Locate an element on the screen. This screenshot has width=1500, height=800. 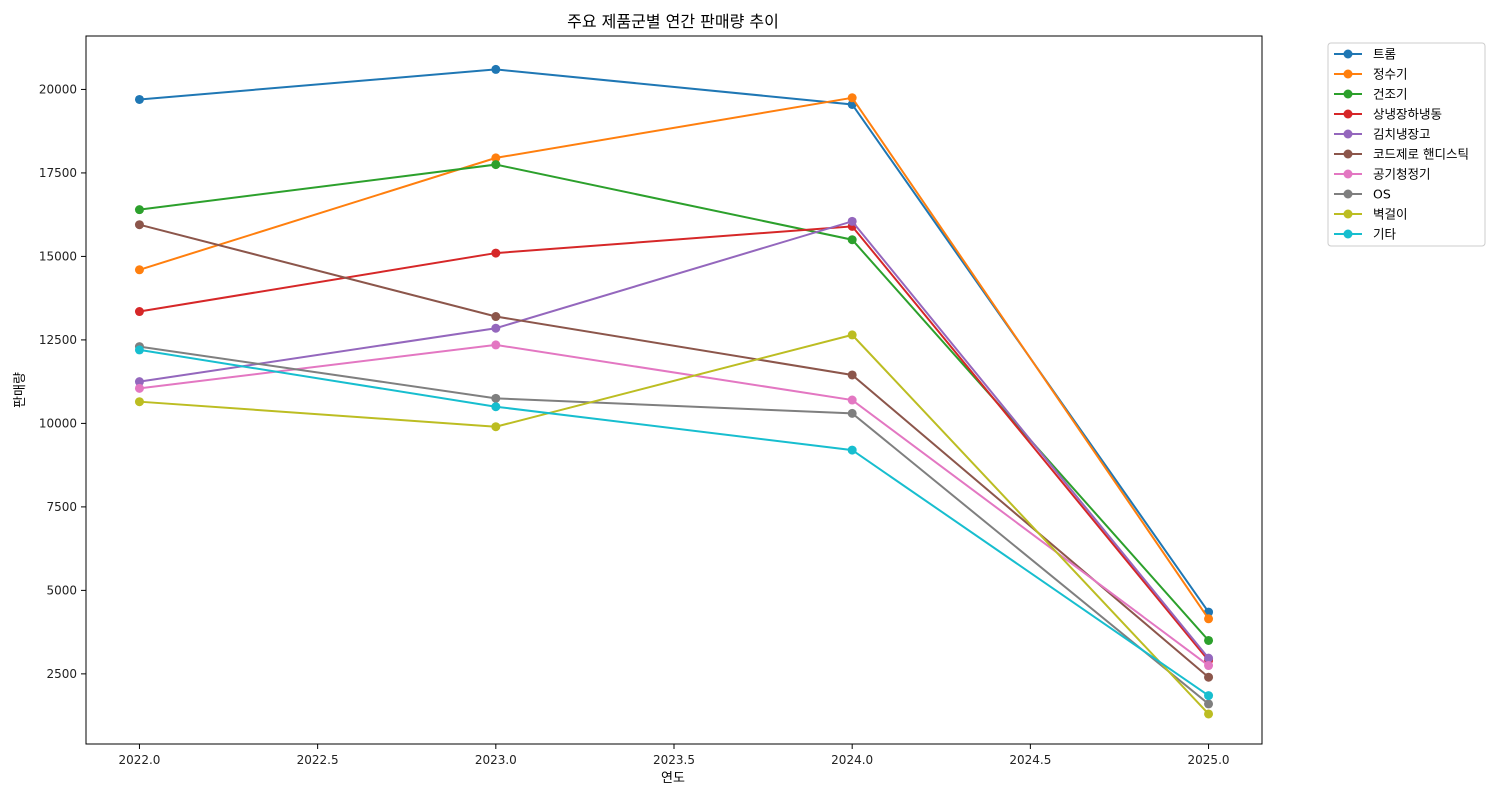
chart-title: 주요 제품군별 연간 판매량 추이 is located at coordinates (673, 21).